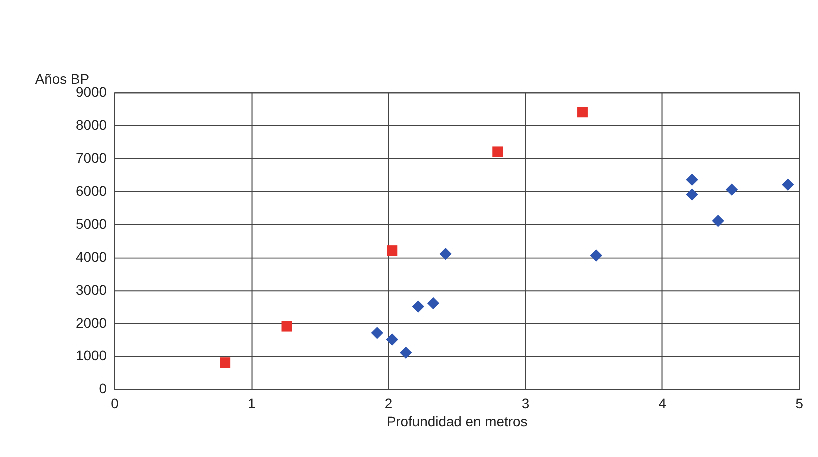 Image resolution: width=818 pixels, height=457 pixels. I want to click on y-tick-label: 3000, so click(92, 290).